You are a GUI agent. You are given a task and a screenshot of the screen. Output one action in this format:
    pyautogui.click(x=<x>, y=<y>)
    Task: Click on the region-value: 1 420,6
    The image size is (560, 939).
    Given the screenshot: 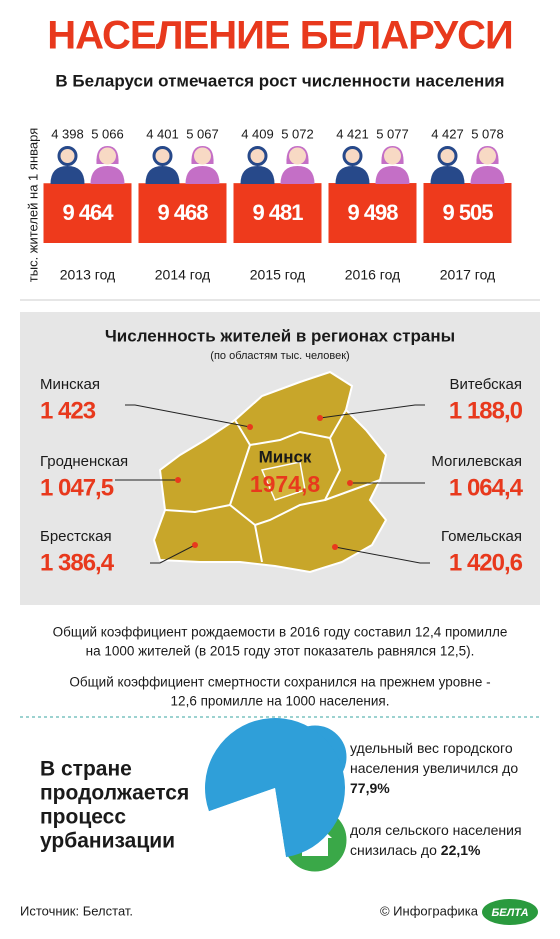 What is the action you would take?
    pyautogui.click(x=486, y=562)
    